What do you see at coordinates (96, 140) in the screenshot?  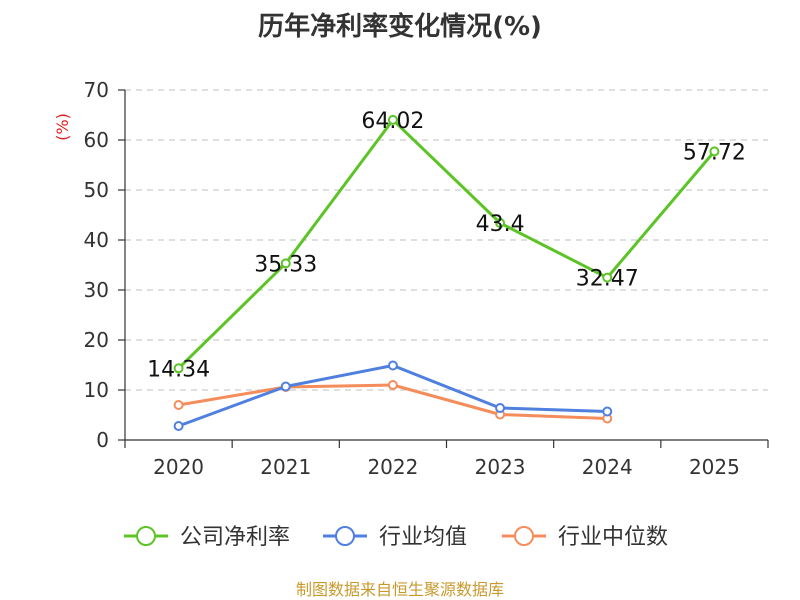 I see `y-tick-label: 60` at bounding box center [96, 140].